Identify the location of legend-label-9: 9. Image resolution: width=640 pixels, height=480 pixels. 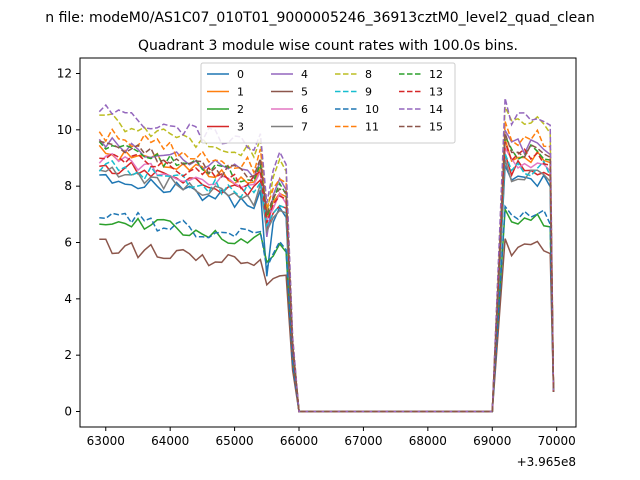
(368, 92).